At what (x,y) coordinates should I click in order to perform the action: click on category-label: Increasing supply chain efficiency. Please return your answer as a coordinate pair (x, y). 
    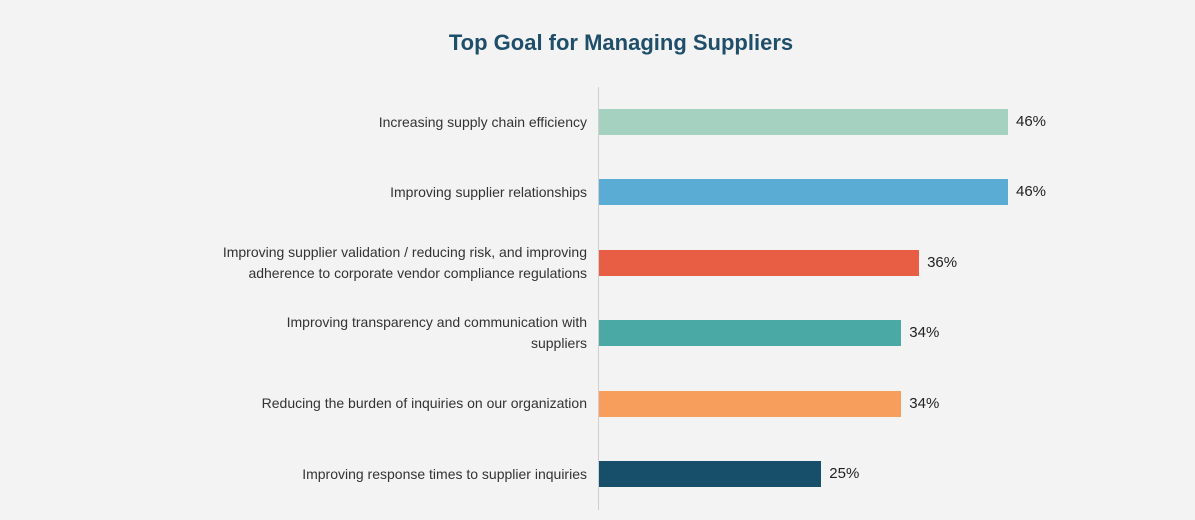
    Looking at the image, I should click on (482, 121).